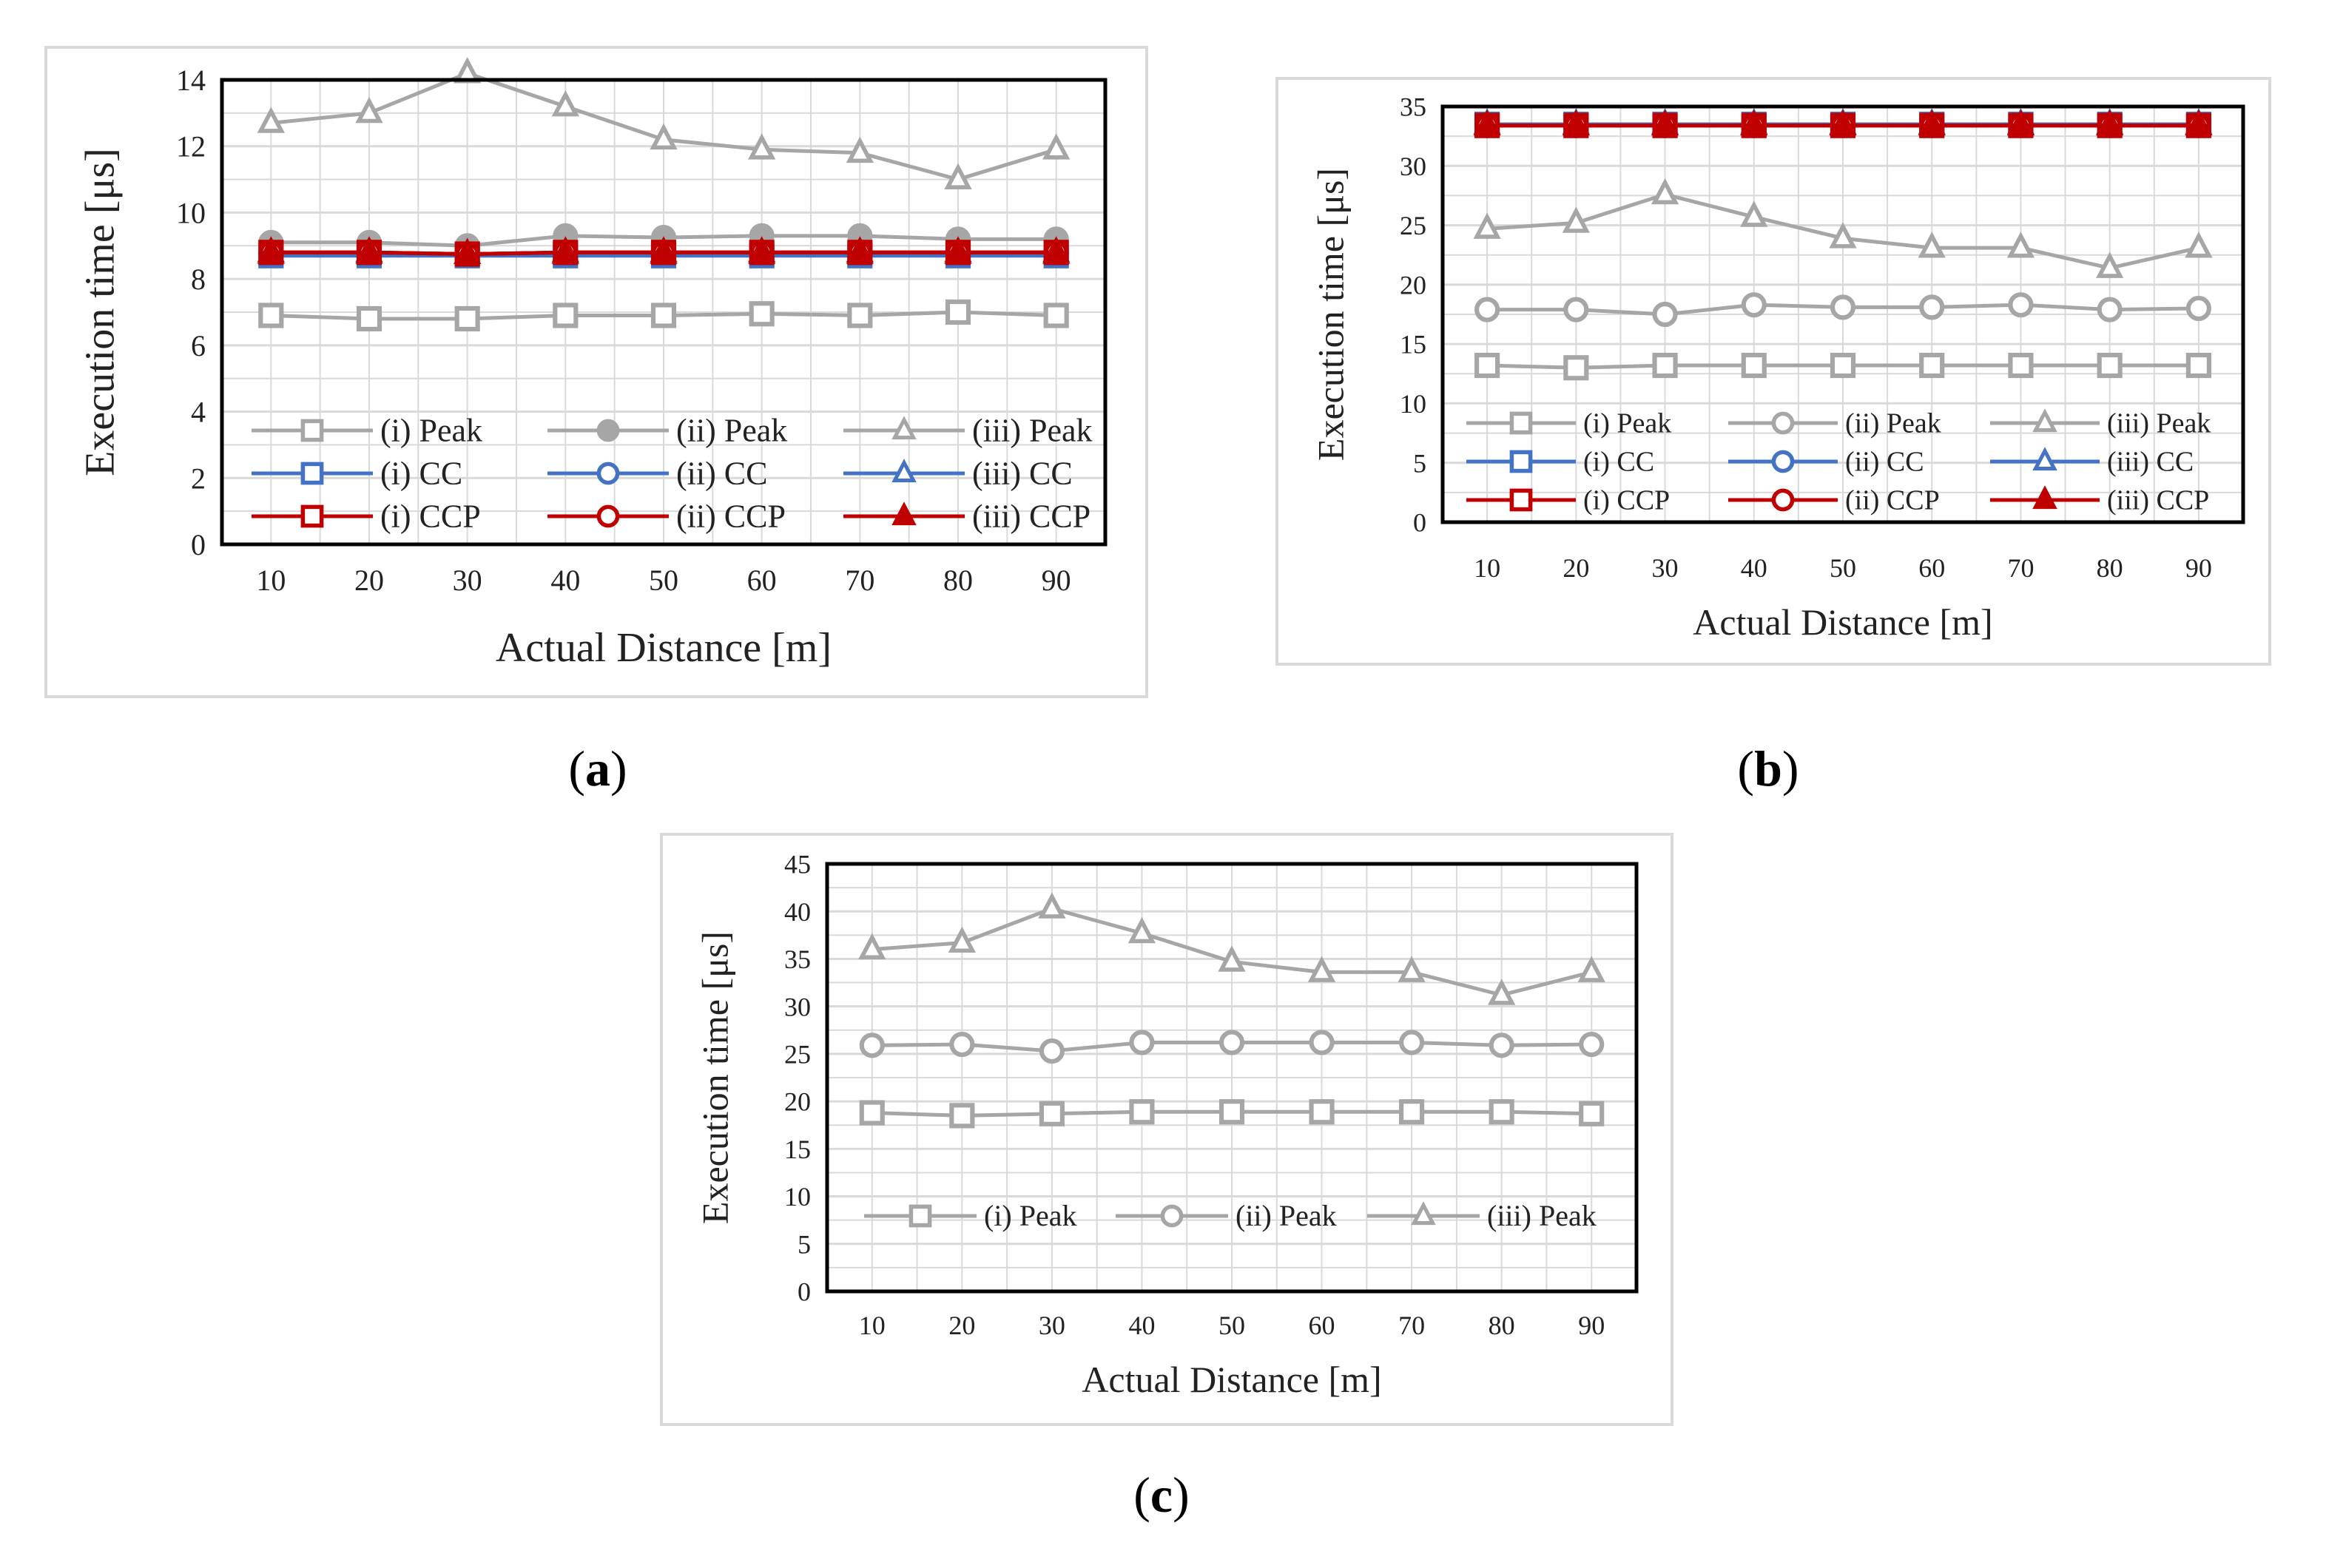  What do you see at coordinates (1618, 462) in the screenshot?
I see `legend-label-i-cc: (i) CC` at bounding box center [1618, 462].